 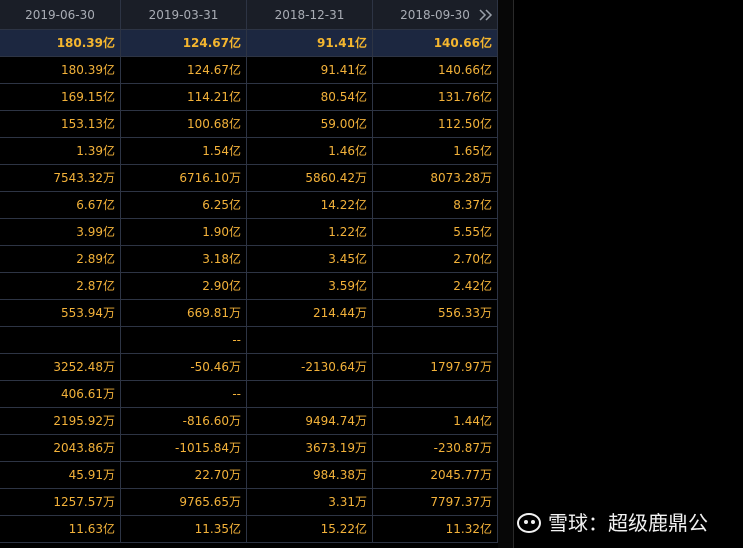 I want to click on table-cell: 3.99亿, so click(x=60, y=232).